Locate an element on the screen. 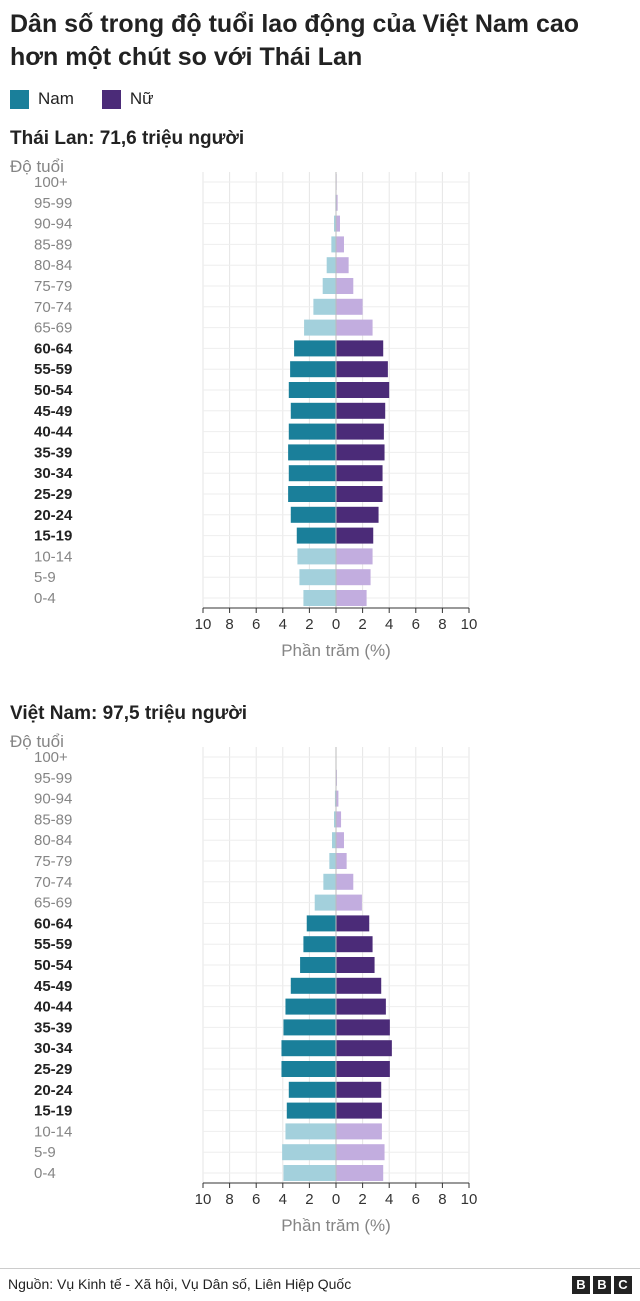  age-label: 70-74 is located at coordinates (53, 882).